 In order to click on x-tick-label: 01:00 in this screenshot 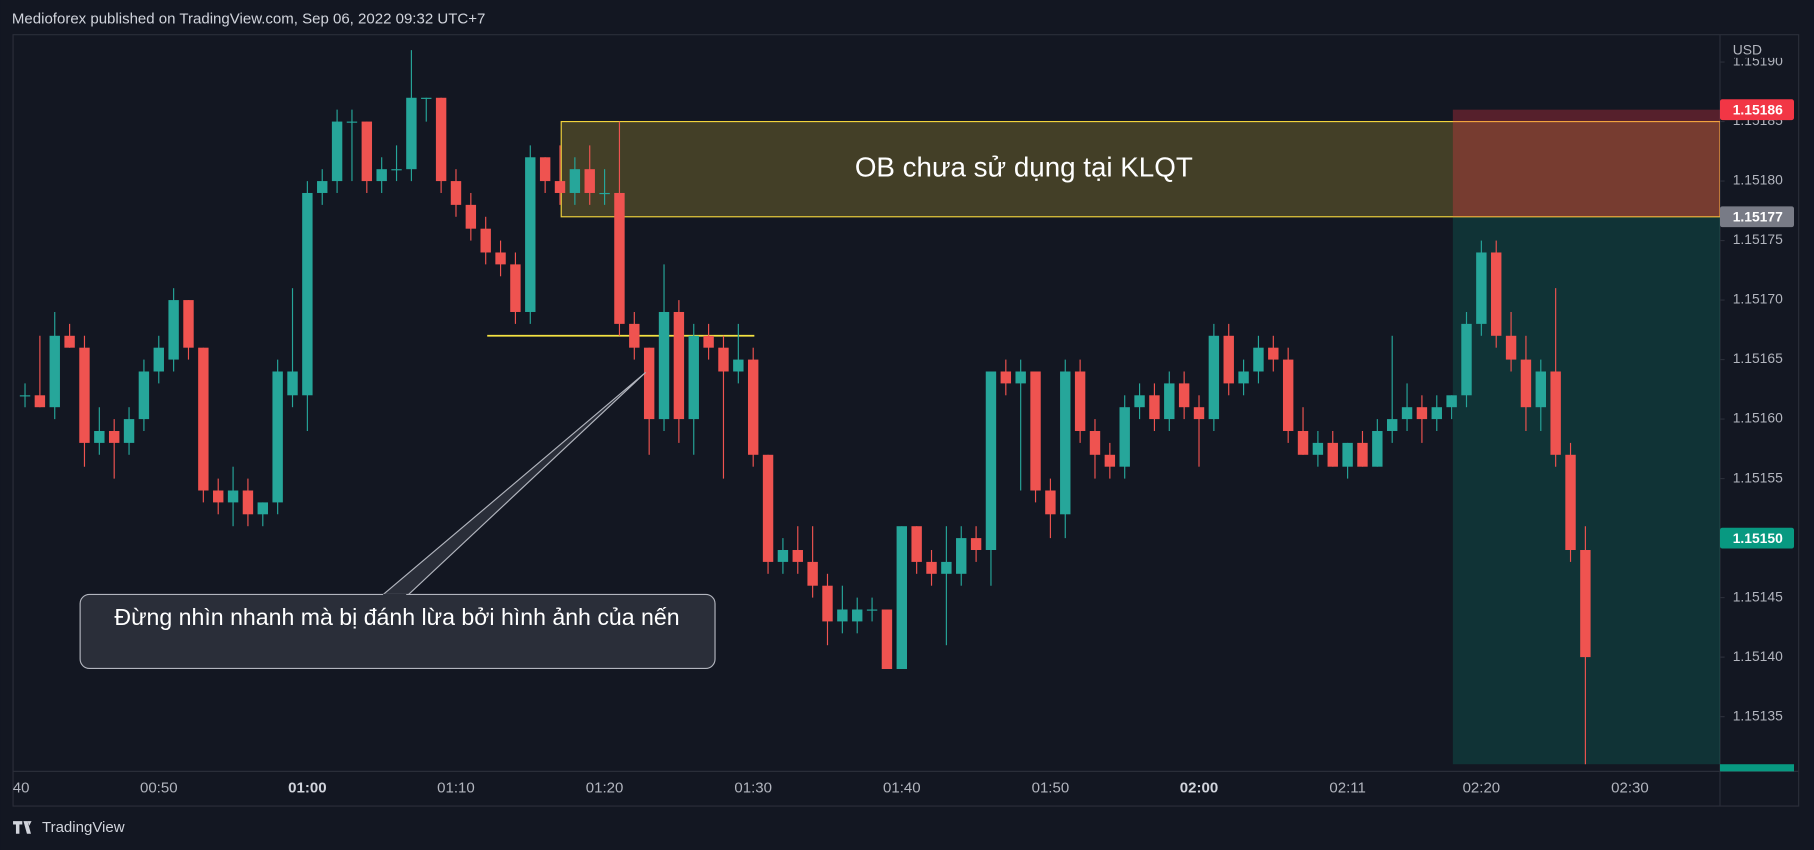, I will do `click(307, 788)`.